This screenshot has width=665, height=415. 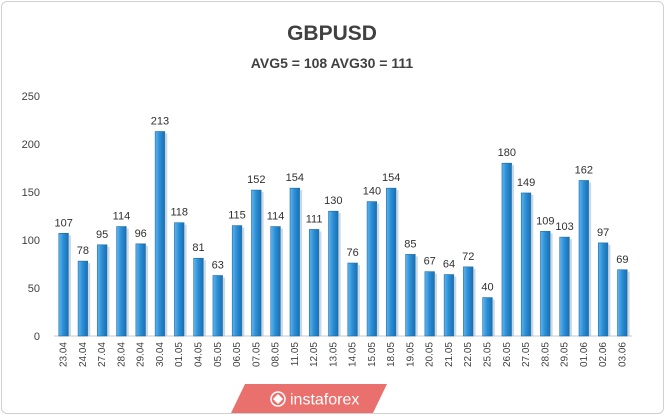 I want to click on x-tick-label: 12.05, so click(x=314, y=354).